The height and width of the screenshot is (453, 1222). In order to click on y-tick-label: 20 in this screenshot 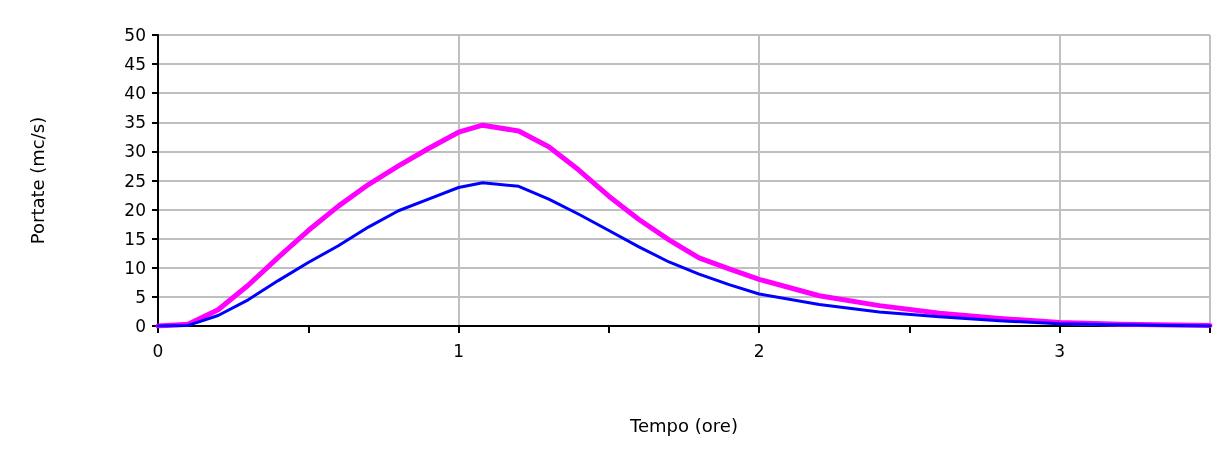, I will do `click(135, 209)`.